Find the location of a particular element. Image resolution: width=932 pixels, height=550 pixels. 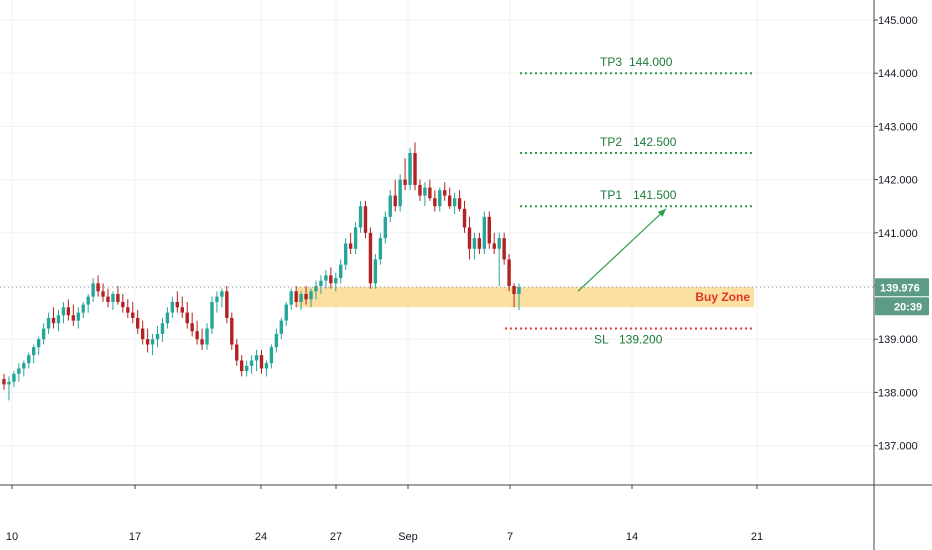

level-value: 142.500 is located at coordinates (655, 142).